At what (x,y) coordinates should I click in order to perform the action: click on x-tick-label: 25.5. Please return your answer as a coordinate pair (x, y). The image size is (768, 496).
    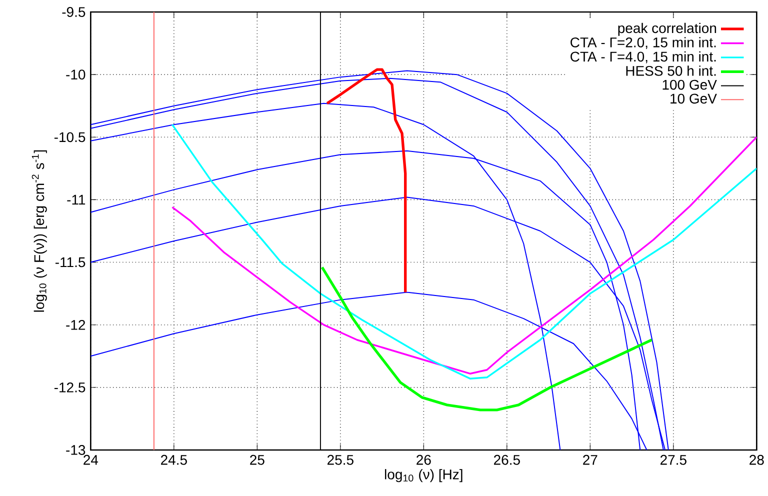
    Looking at the image, I should click on (341, 459).